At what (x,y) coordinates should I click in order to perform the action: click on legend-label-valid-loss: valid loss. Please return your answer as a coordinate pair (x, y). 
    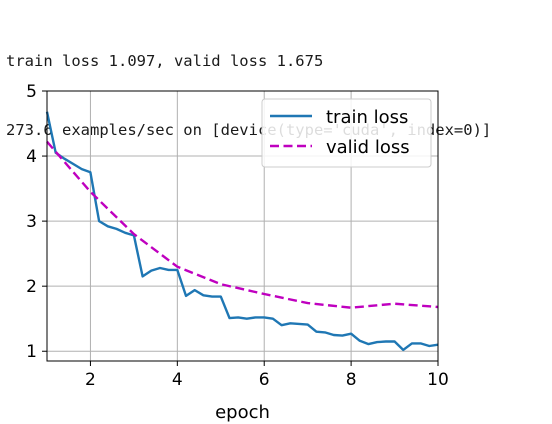
    Looking at the image, I should click on (368, 147).